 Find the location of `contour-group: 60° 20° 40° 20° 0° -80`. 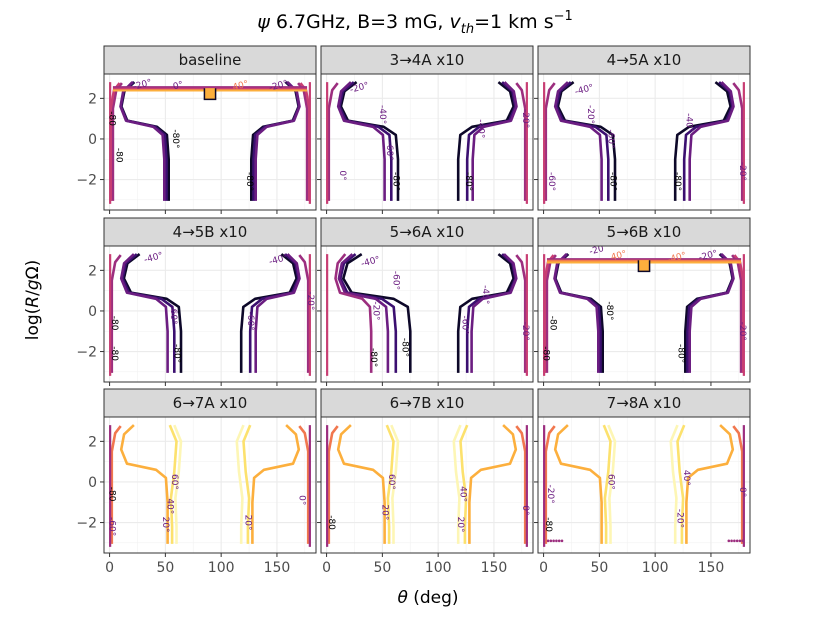

contour-group: 60° 20° 40° 20° 0° -80 is located at coordinates (428, 485).